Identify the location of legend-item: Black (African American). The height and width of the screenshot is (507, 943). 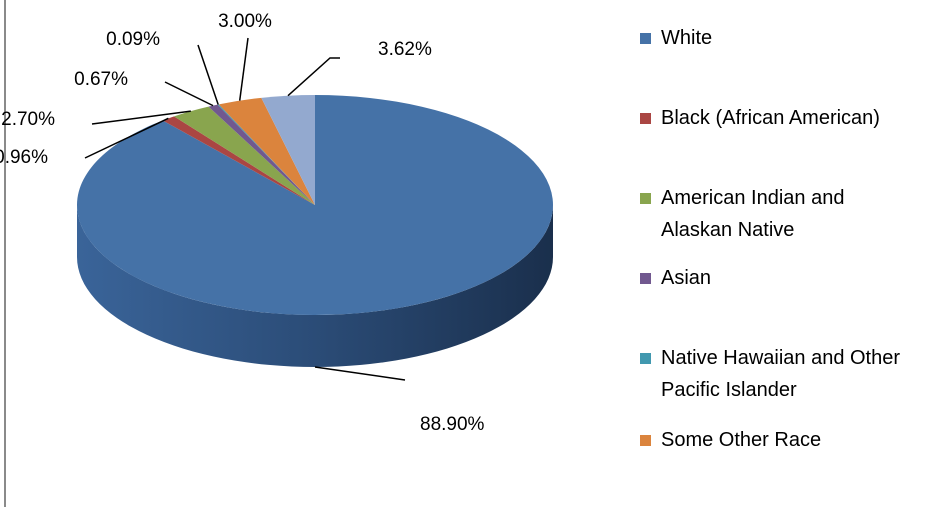
(785, 118).